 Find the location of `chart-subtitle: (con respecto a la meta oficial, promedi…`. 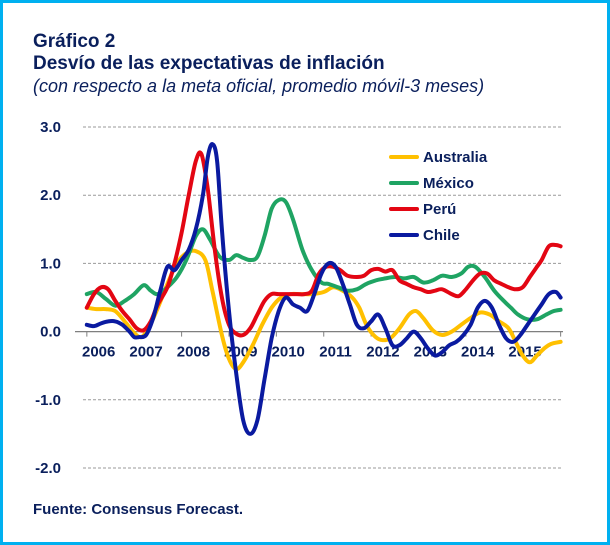

chart-subtitle: (con respecto a la meta oficial, promedi… is located at coordinates (259, 86).